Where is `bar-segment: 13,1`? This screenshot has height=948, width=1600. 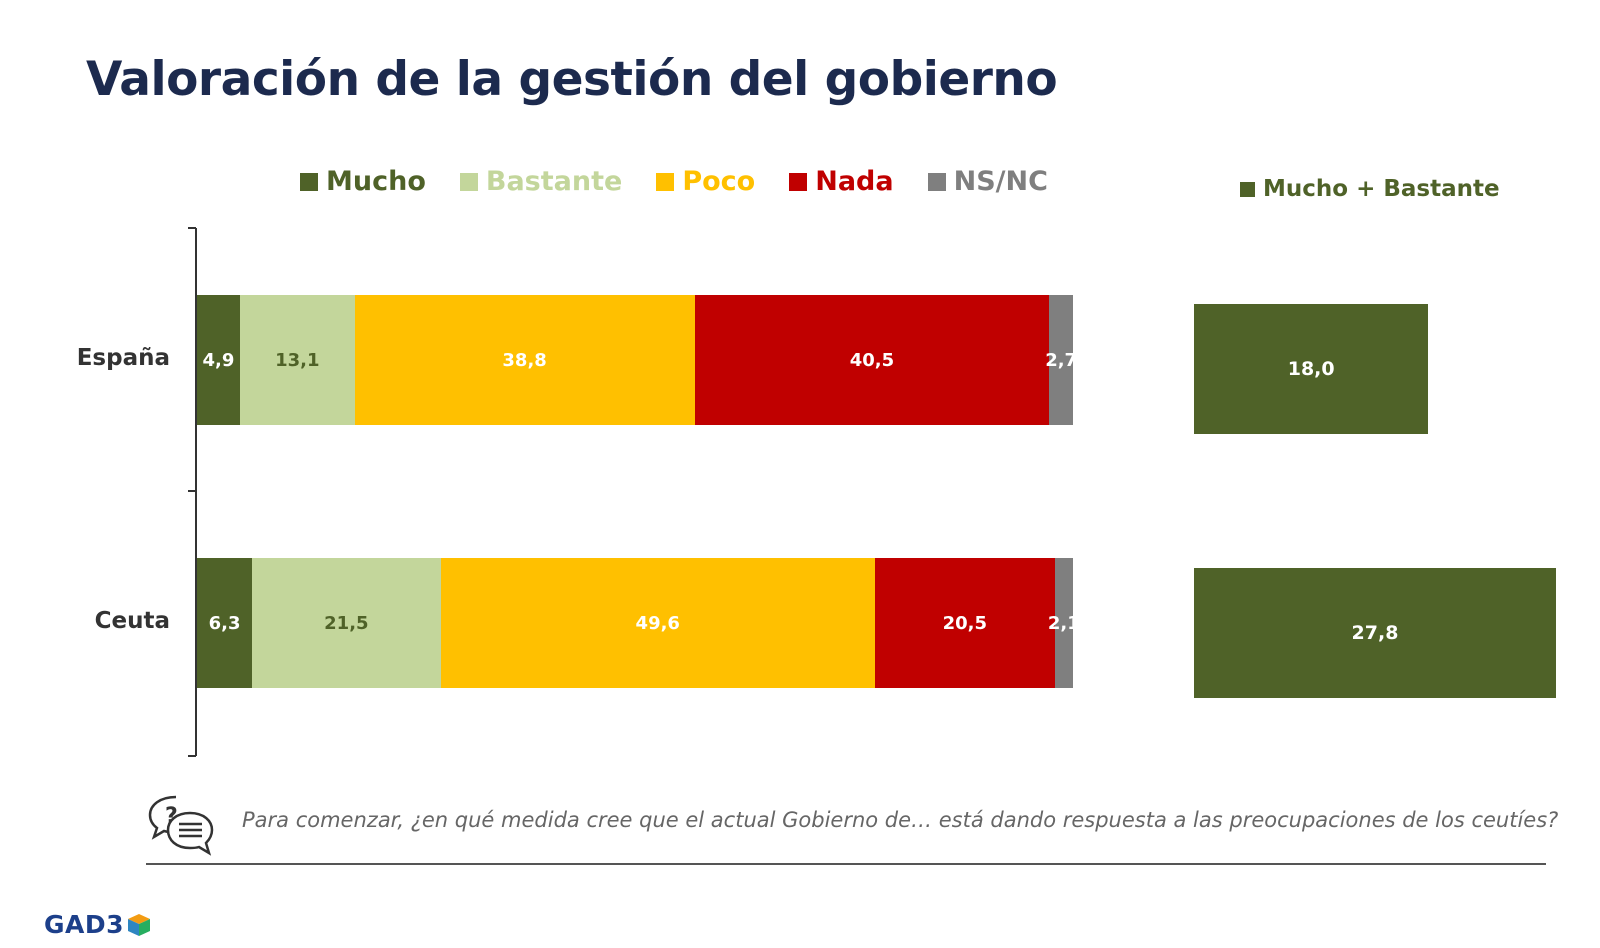
bar-segment: 13,1 is located at coordinates (297, 360).